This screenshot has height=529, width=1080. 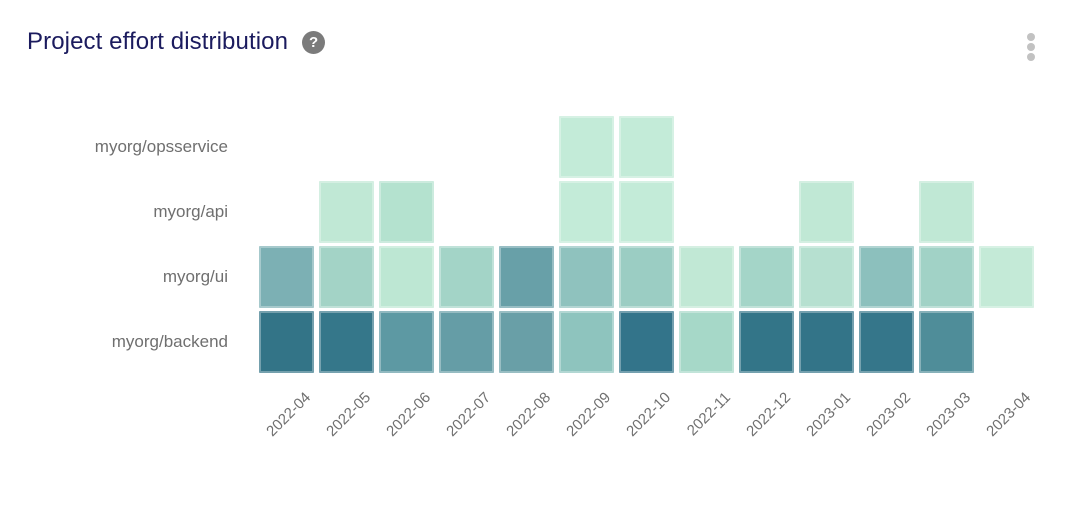 I want to click on chart-header: Project effort distribution ?, so click(x=540, y=44).